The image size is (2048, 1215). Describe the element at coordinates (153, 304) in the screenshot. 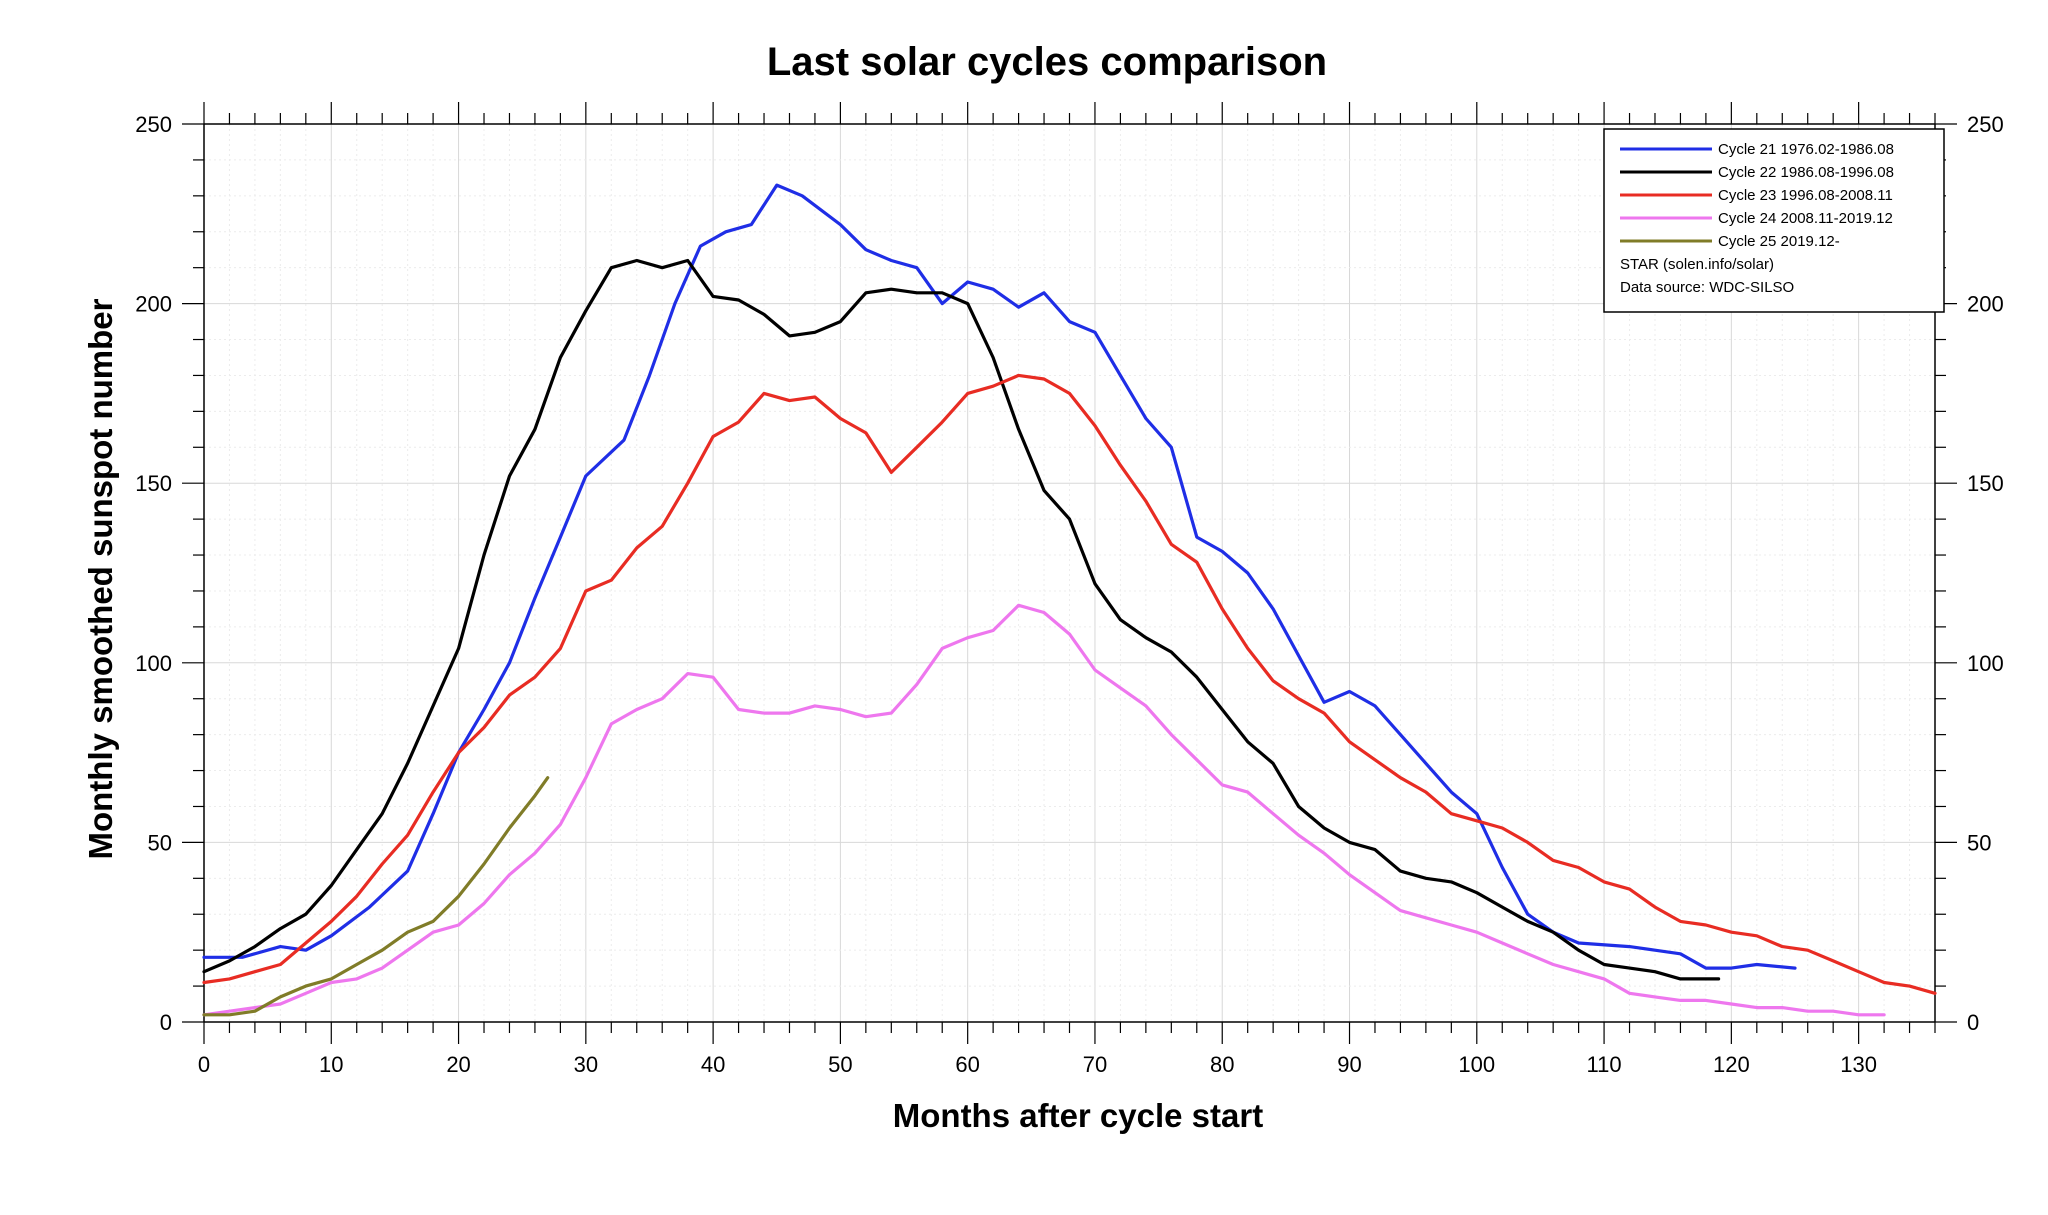

I see `y-tick-label: 200` at that location.